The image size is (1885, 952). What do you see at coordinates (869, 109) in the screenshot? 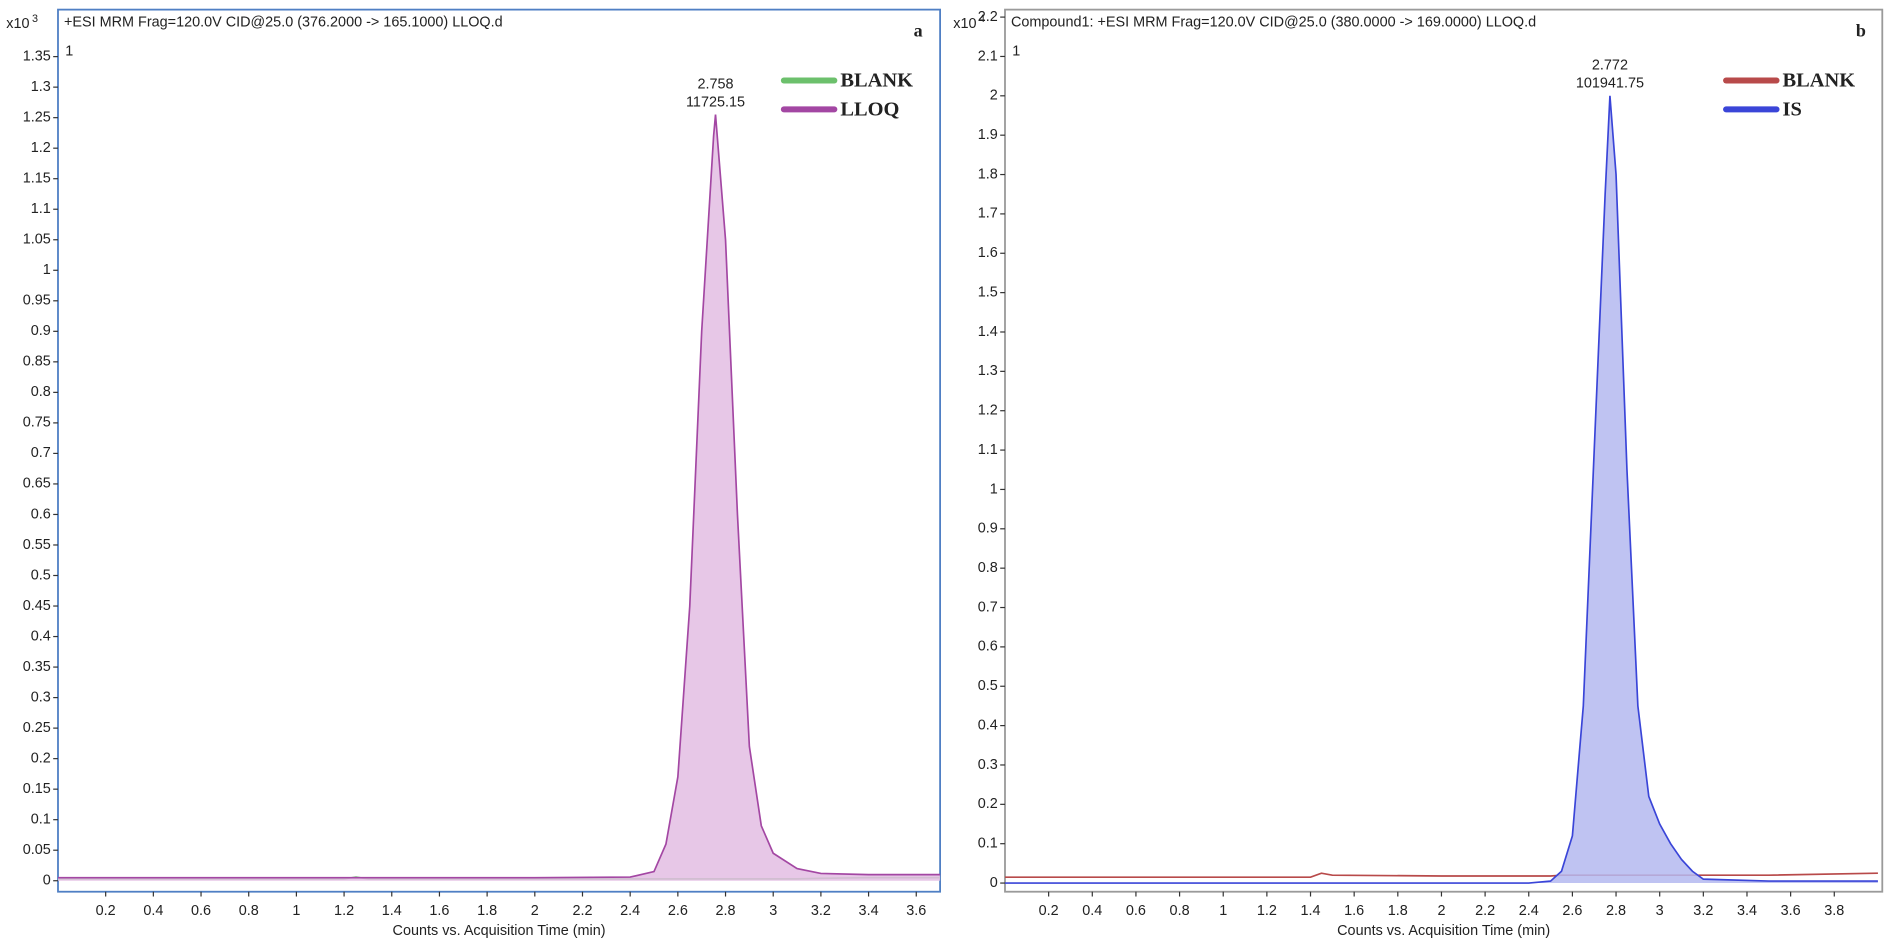
I see `legend-label: LLOQ` at bounding box center [869, 109].